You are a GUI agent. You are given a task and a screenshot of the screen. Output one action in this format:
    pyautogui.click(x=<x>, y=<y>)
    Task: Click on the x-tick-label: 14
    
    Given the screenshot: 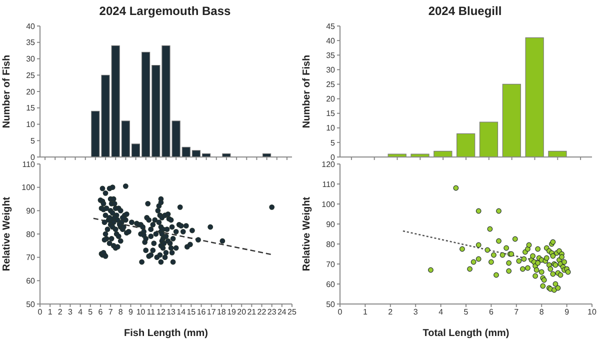 What is the action you would take?
    pyautogui.click(x=181, y=312)
    